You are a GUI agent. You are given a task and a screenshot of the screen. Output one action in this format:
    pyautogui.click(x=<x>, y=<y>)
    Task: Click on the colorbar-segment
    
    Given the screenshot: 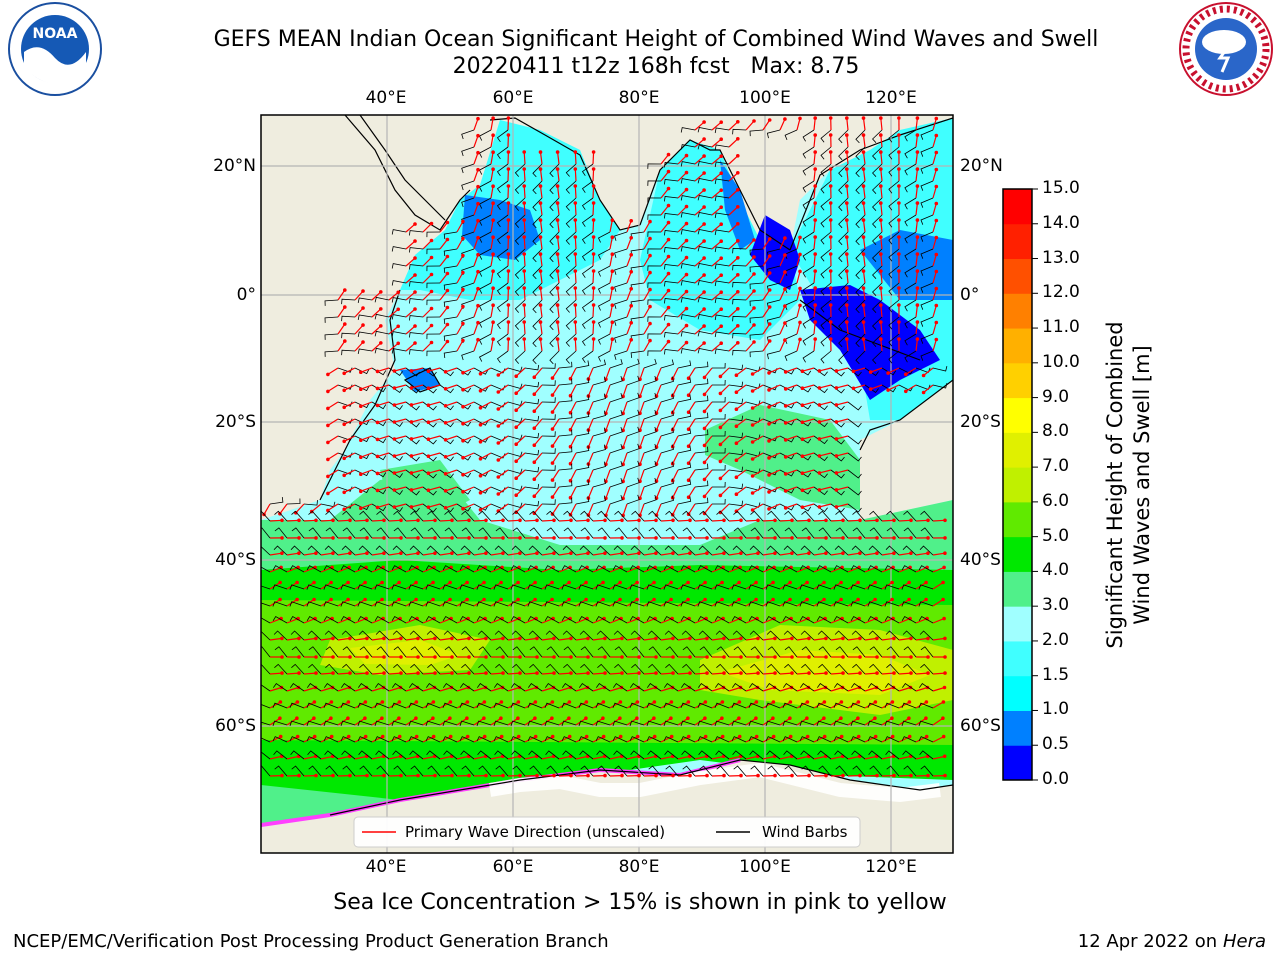 What is the action you would take?
    pyautogui.click(x=1017, y=380)
    